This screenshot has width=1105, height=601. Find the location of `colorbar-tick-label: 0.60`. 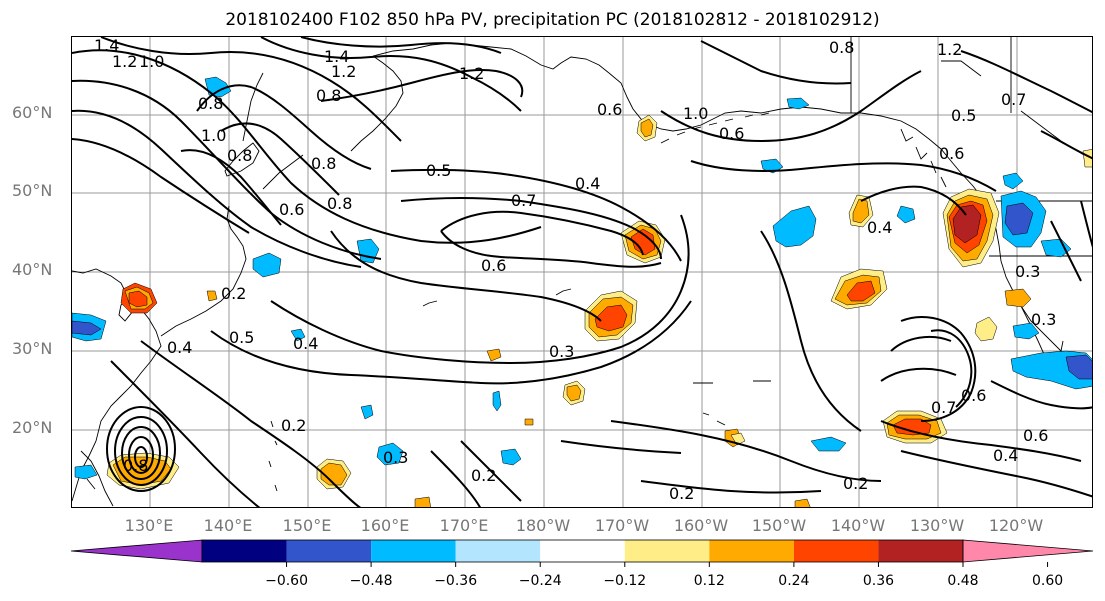

colorbar-tick-label: 0.60 is located at coordinates (1047, 581).